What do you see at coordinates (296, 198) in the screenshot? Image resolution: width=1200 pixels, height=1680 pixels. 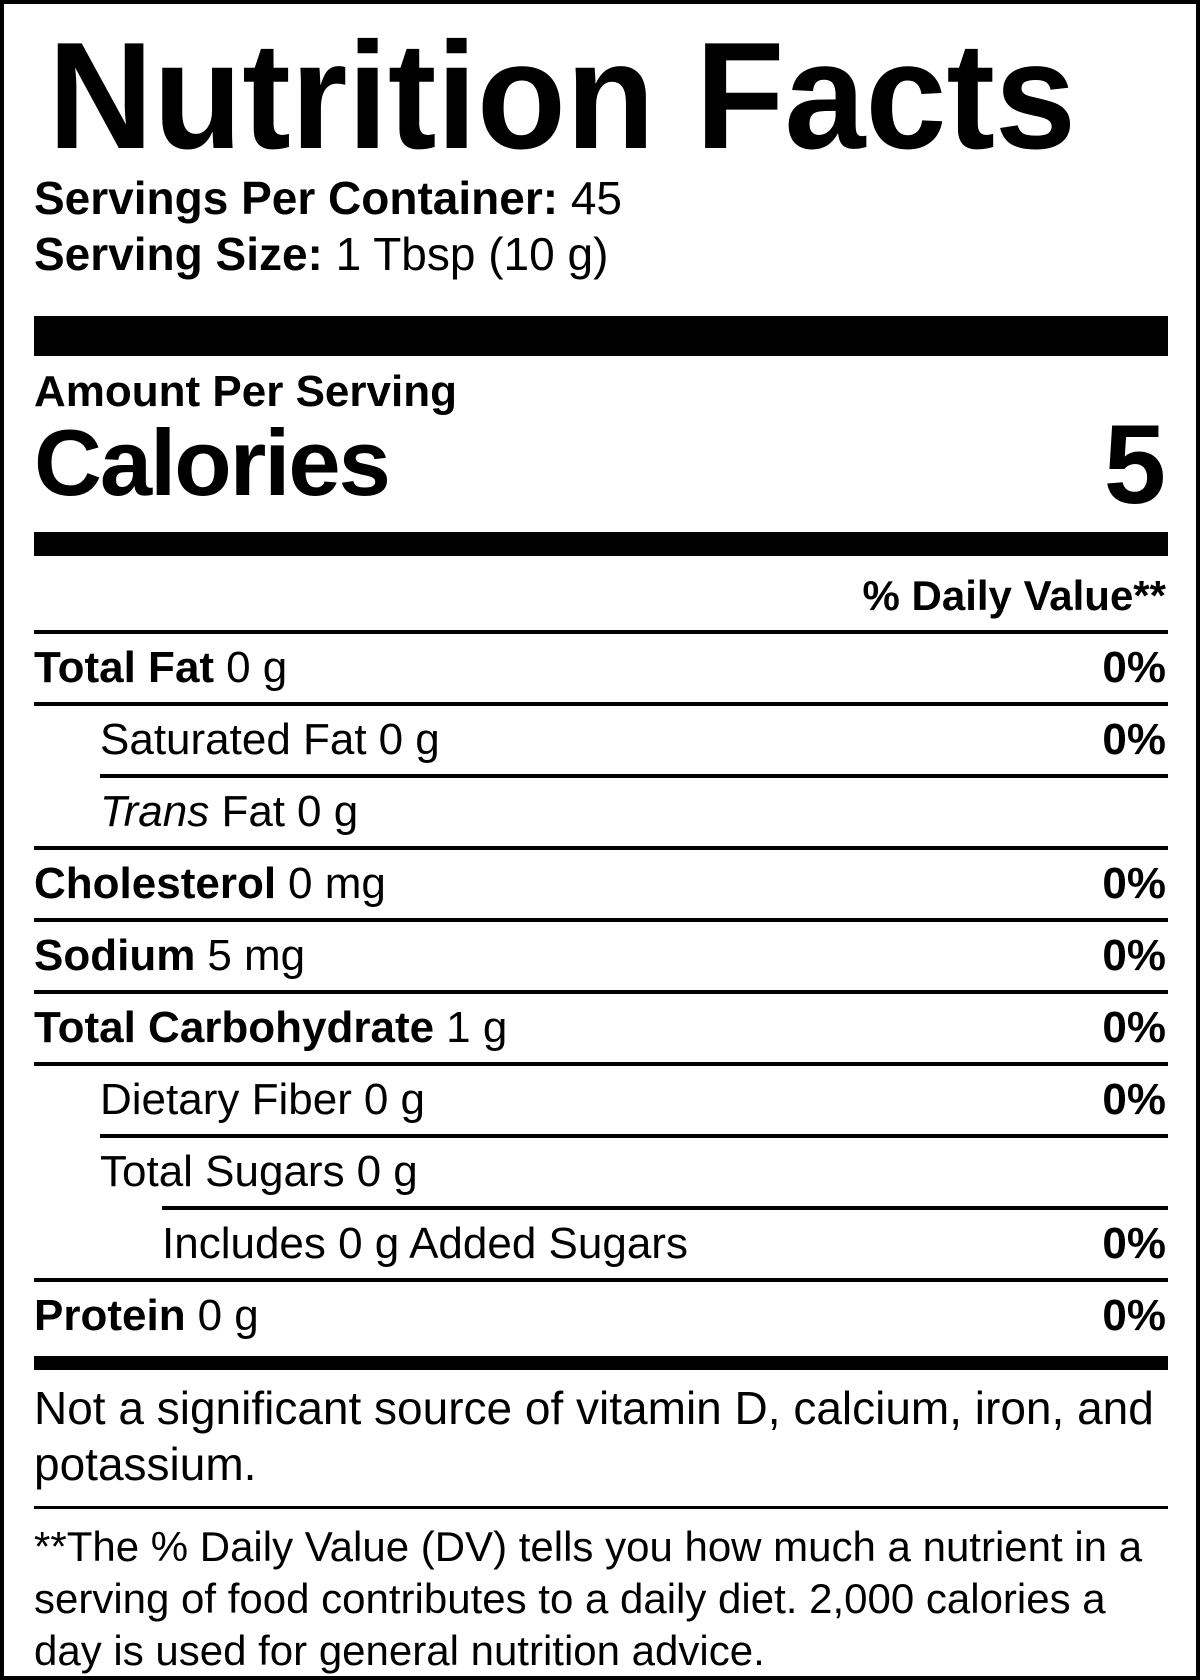 I see `servings-per-container-label: Servings Per Container:` at bounding box center [296, 198].